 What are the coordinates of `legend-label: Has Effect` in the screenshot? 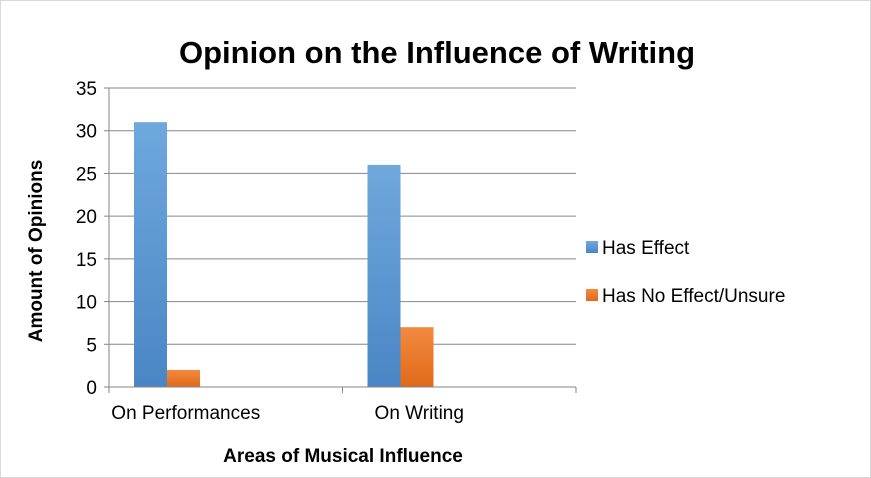 It's located at (646, 248).